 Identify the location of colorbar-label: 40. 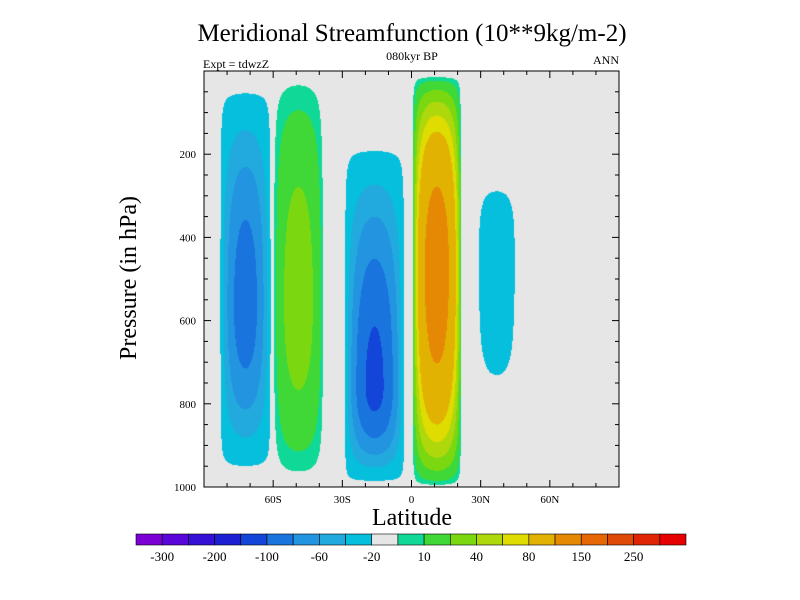
(476, 556).